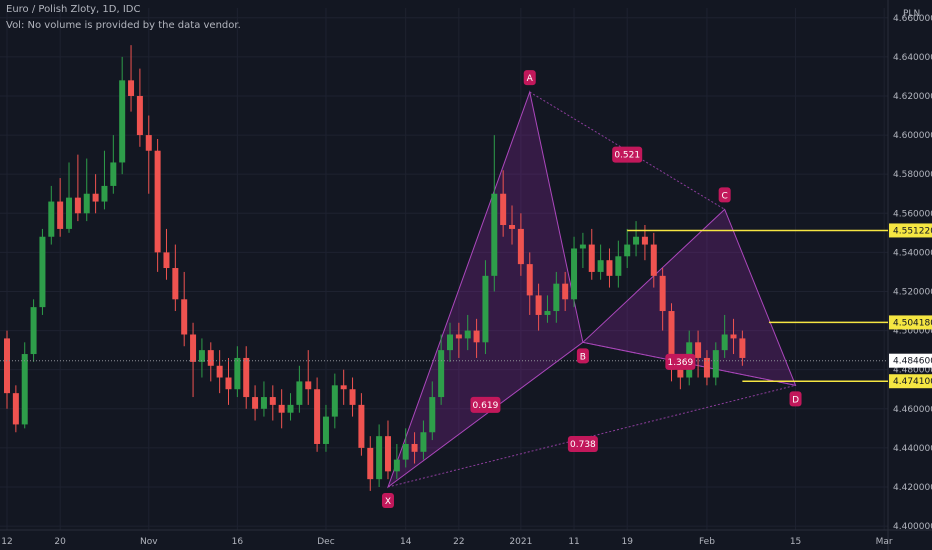 The height and width of the screenshot is (550, 932). Describe the element at coordinates (238, 542) in the screenshot. I see `x-tick-label: 16` at that location.